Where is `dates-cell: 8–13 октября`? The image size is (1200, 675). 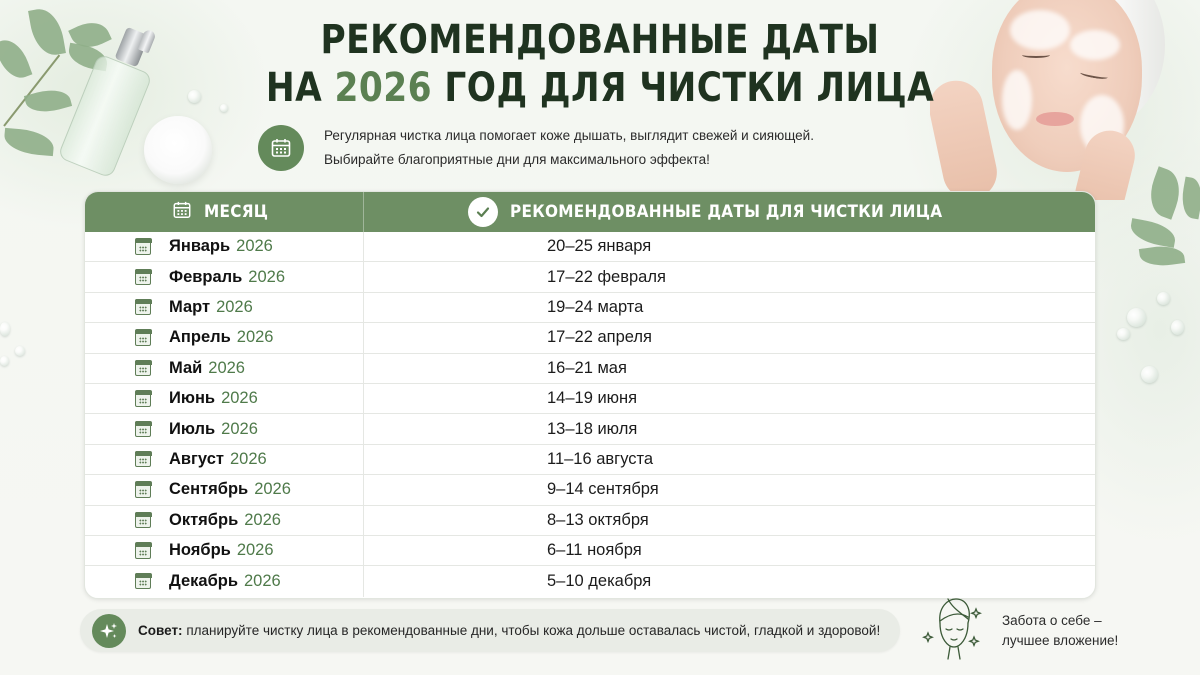
dates-cell: 8–13 октября is located at coordinates (598, 519).